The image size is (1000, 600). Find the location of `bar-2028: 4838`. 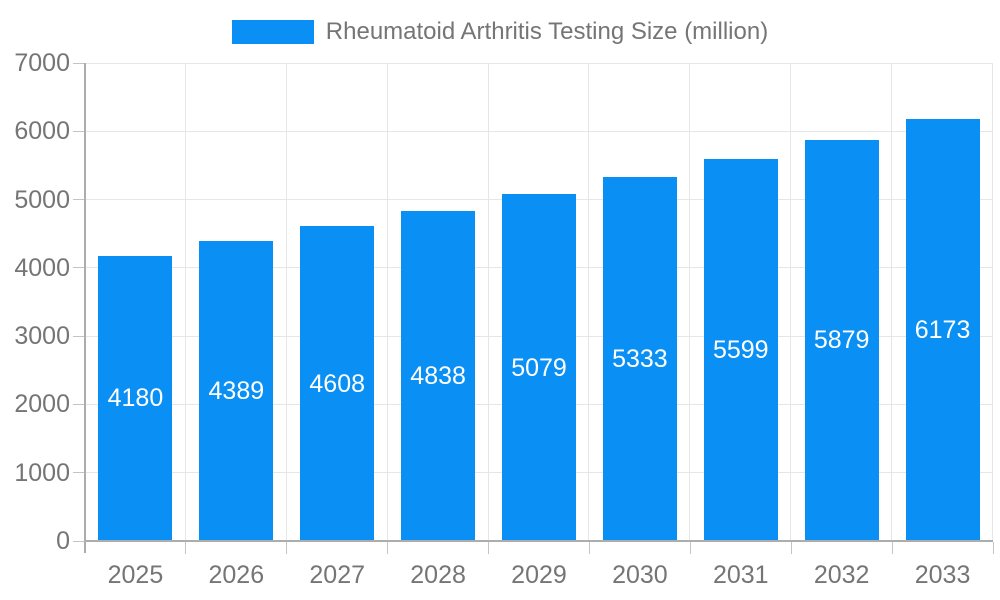

bar-2028: 4838 is located at coordinates (438, 375).